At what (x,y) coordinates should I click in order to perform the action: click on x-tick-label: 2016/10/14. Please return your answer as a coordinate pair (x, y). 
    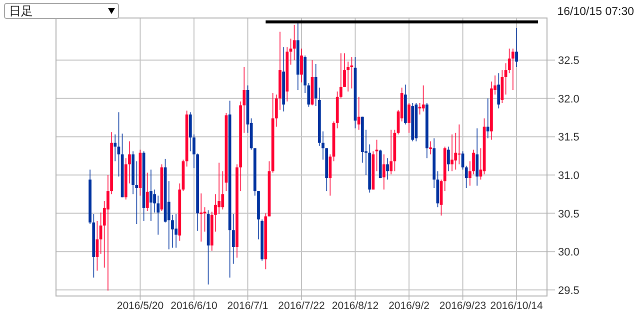
    Looking at the image, I should click on (516, 306).